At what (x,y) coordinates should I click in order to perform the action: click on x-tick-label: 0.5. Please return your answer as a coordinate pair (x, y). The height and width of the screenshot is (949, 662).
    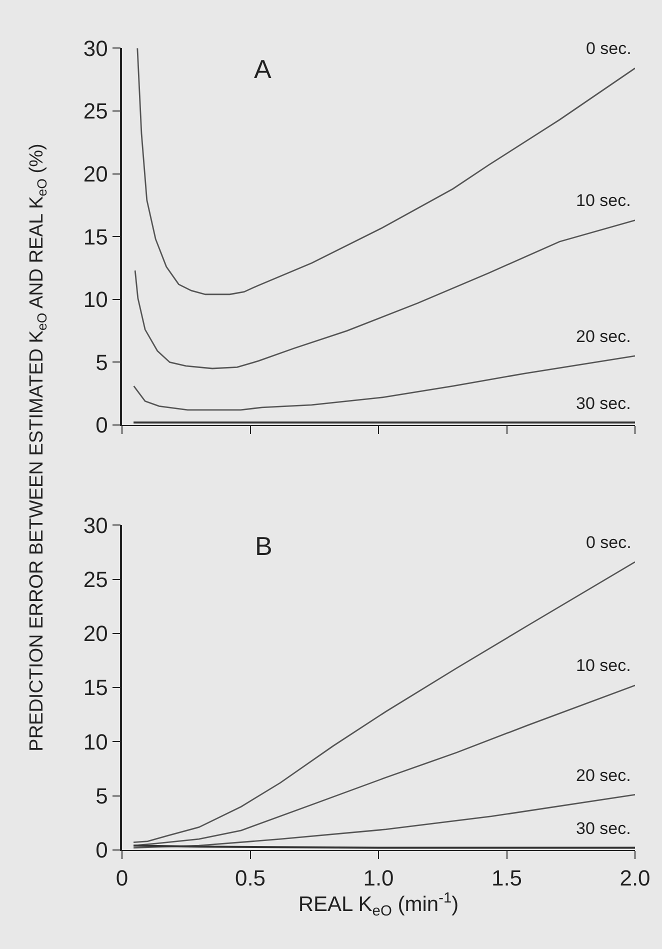
    Looking at the image, I should click on (250, 877).